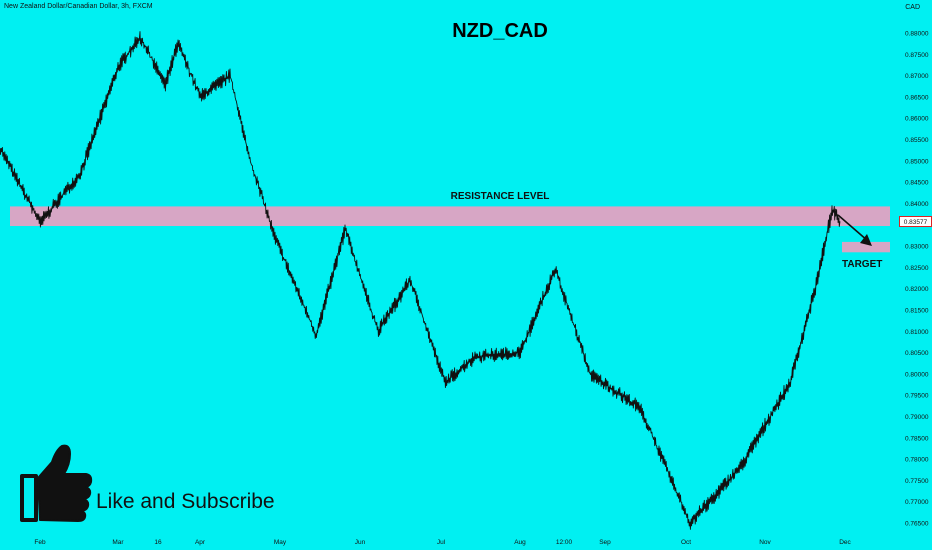 The image size is (932, 550). I want to click on y-tick-label: 0.80500, so click(917, 353).